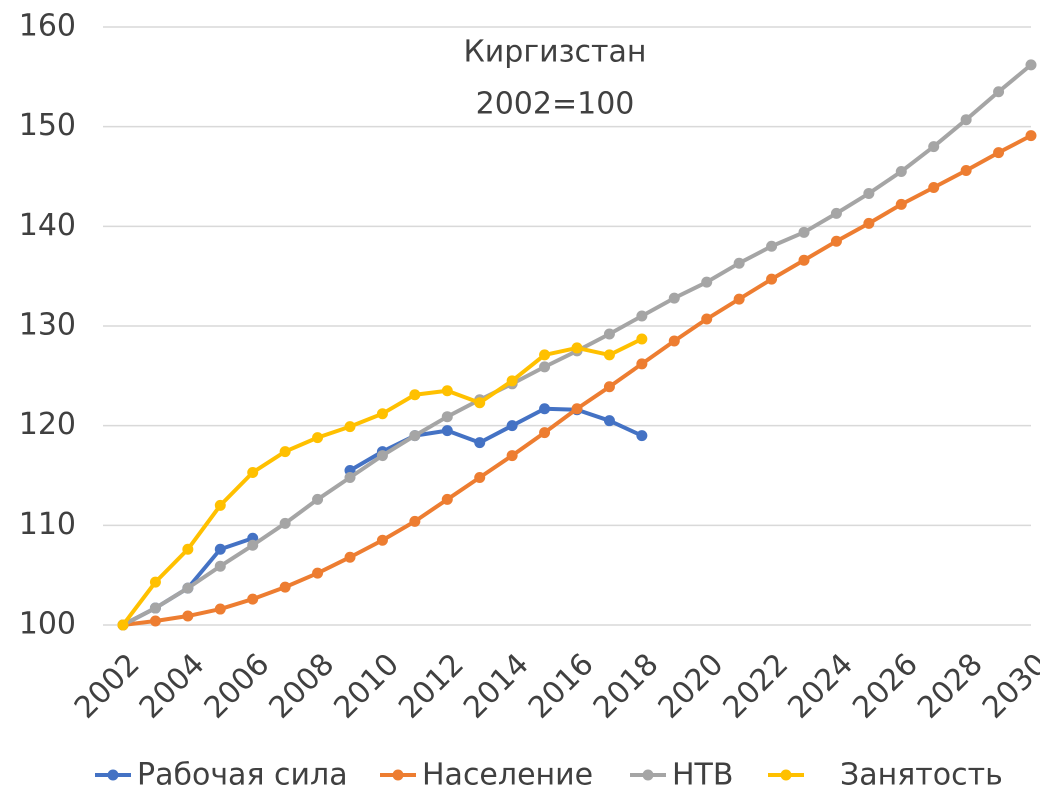 Image resolution: width=1040 pixels, height=790 pixels. Describe the element at coordinates (626, 686) in the screenshot. I see `x-tick-label: 2018` at that location.